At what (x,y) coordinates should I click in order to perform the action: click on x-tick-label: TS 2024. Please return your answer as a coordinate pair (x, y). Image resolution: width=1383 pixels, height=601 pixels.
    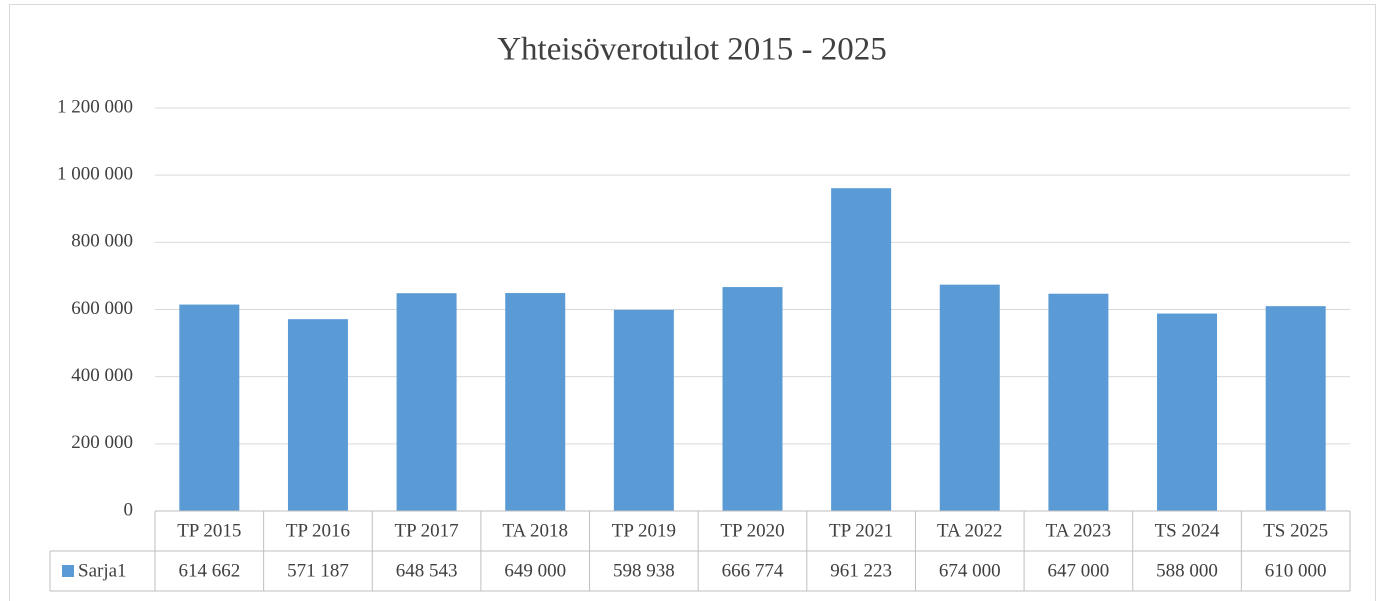
    Looking at the image, I should click on (1187, 530).